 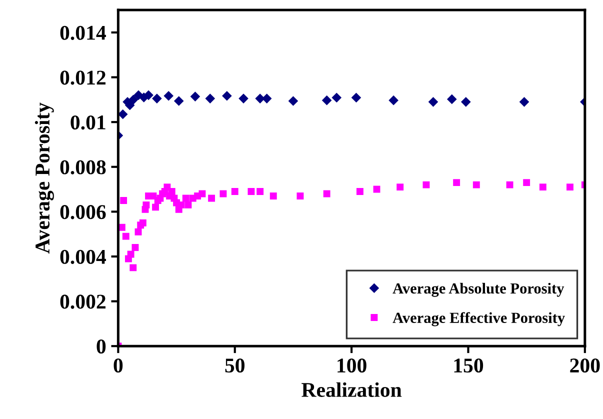 I want to click on x-tick-label: 100, so click(x=352, y=365).